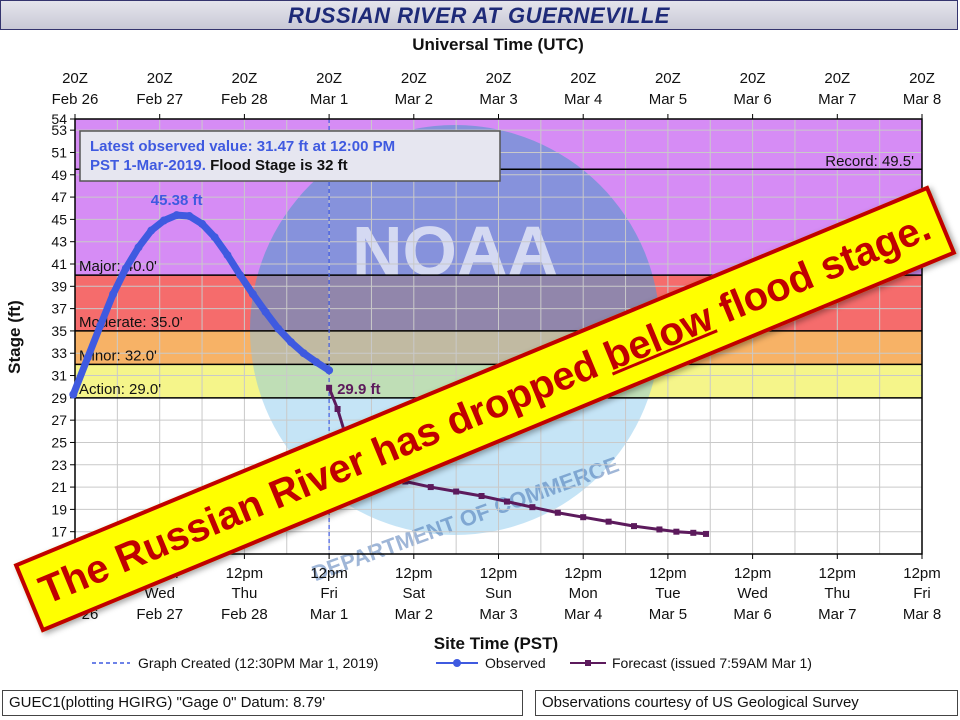 The image size is (960, 720). I want to click on top-tick-label: Mar 4, so click(583, 99).